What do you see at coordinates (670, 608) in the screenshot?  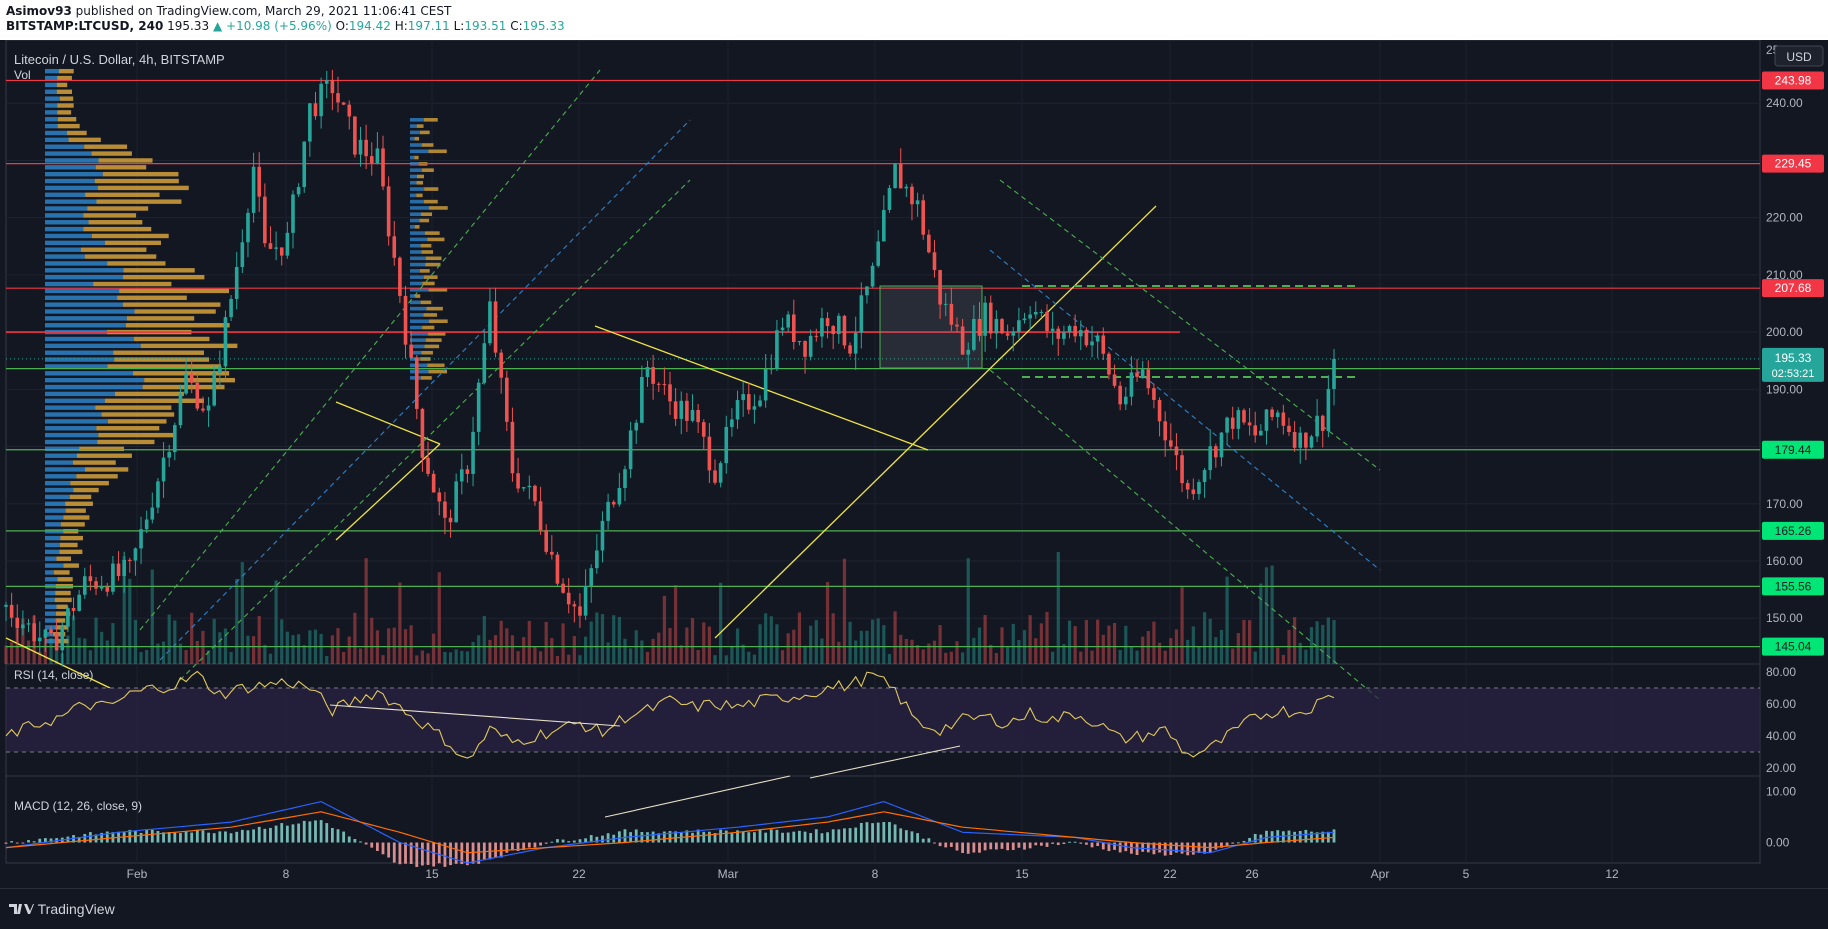 I see `volume-bars` at bounding box center [670, 608].